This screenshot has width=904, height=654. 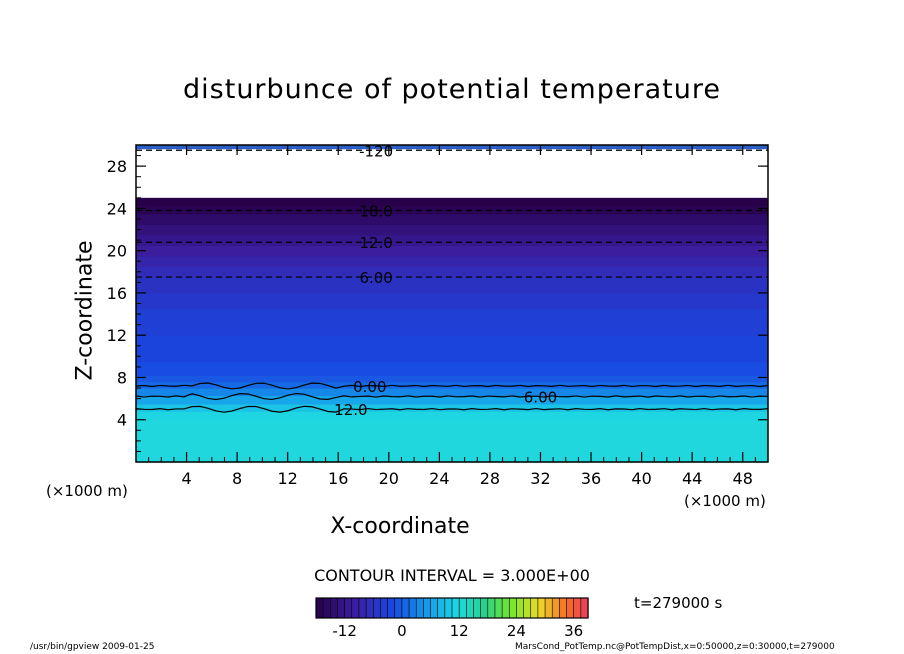 I want to click on contour-label: 18.0, so click(x=375, y=212).